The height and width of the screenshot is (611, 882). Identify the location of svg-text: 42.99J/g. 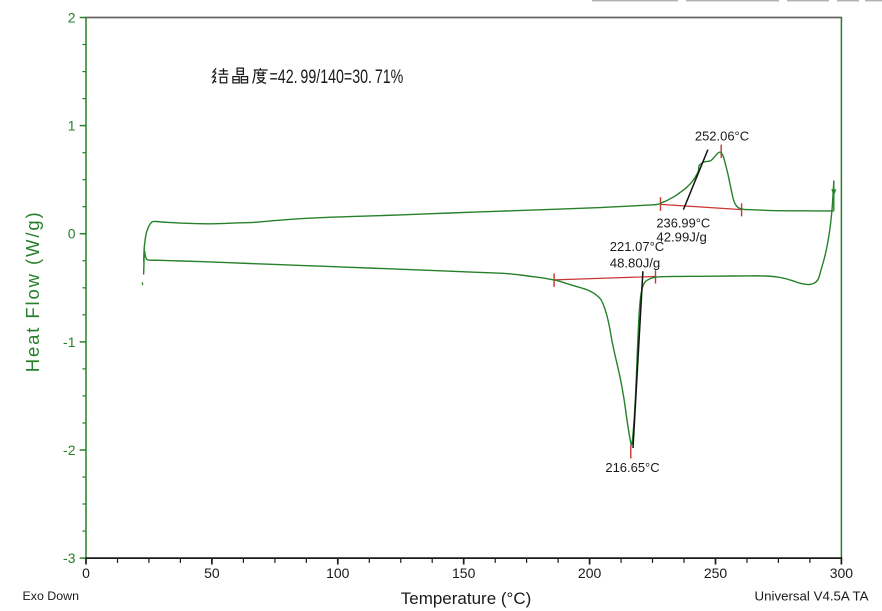
(681, 237).